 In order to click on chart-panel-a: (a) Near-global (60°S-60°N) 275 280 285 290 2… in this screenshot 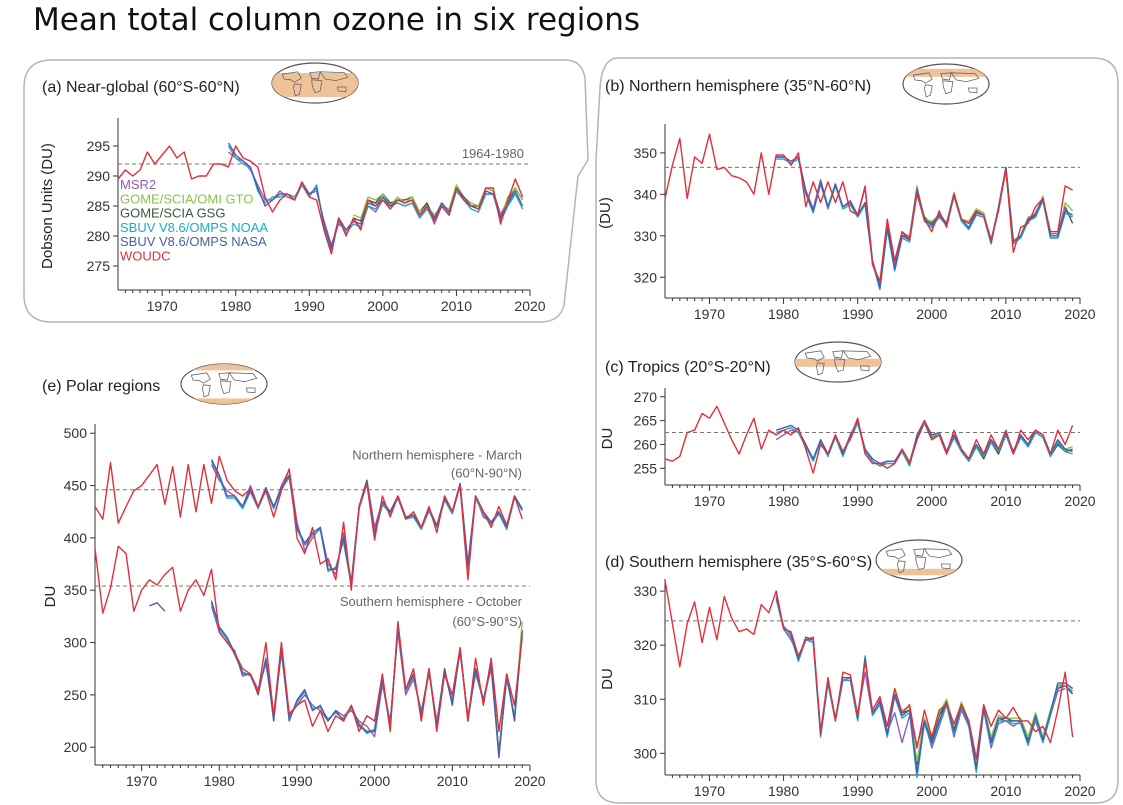, I will do `click(292, 188)`.